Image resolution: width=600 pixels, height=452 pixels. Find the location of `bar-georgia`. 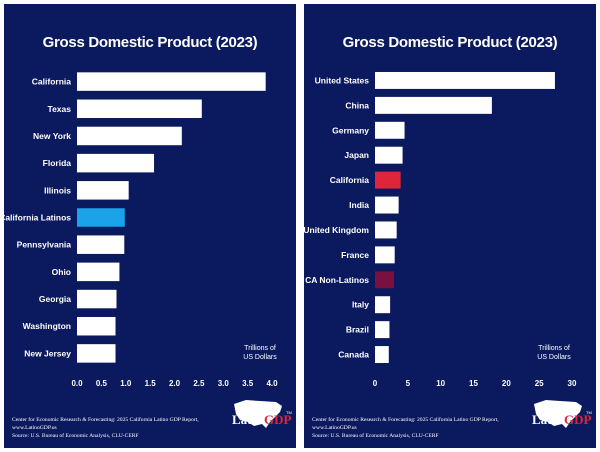

bar-georgia is located at coordinates (97, 299).